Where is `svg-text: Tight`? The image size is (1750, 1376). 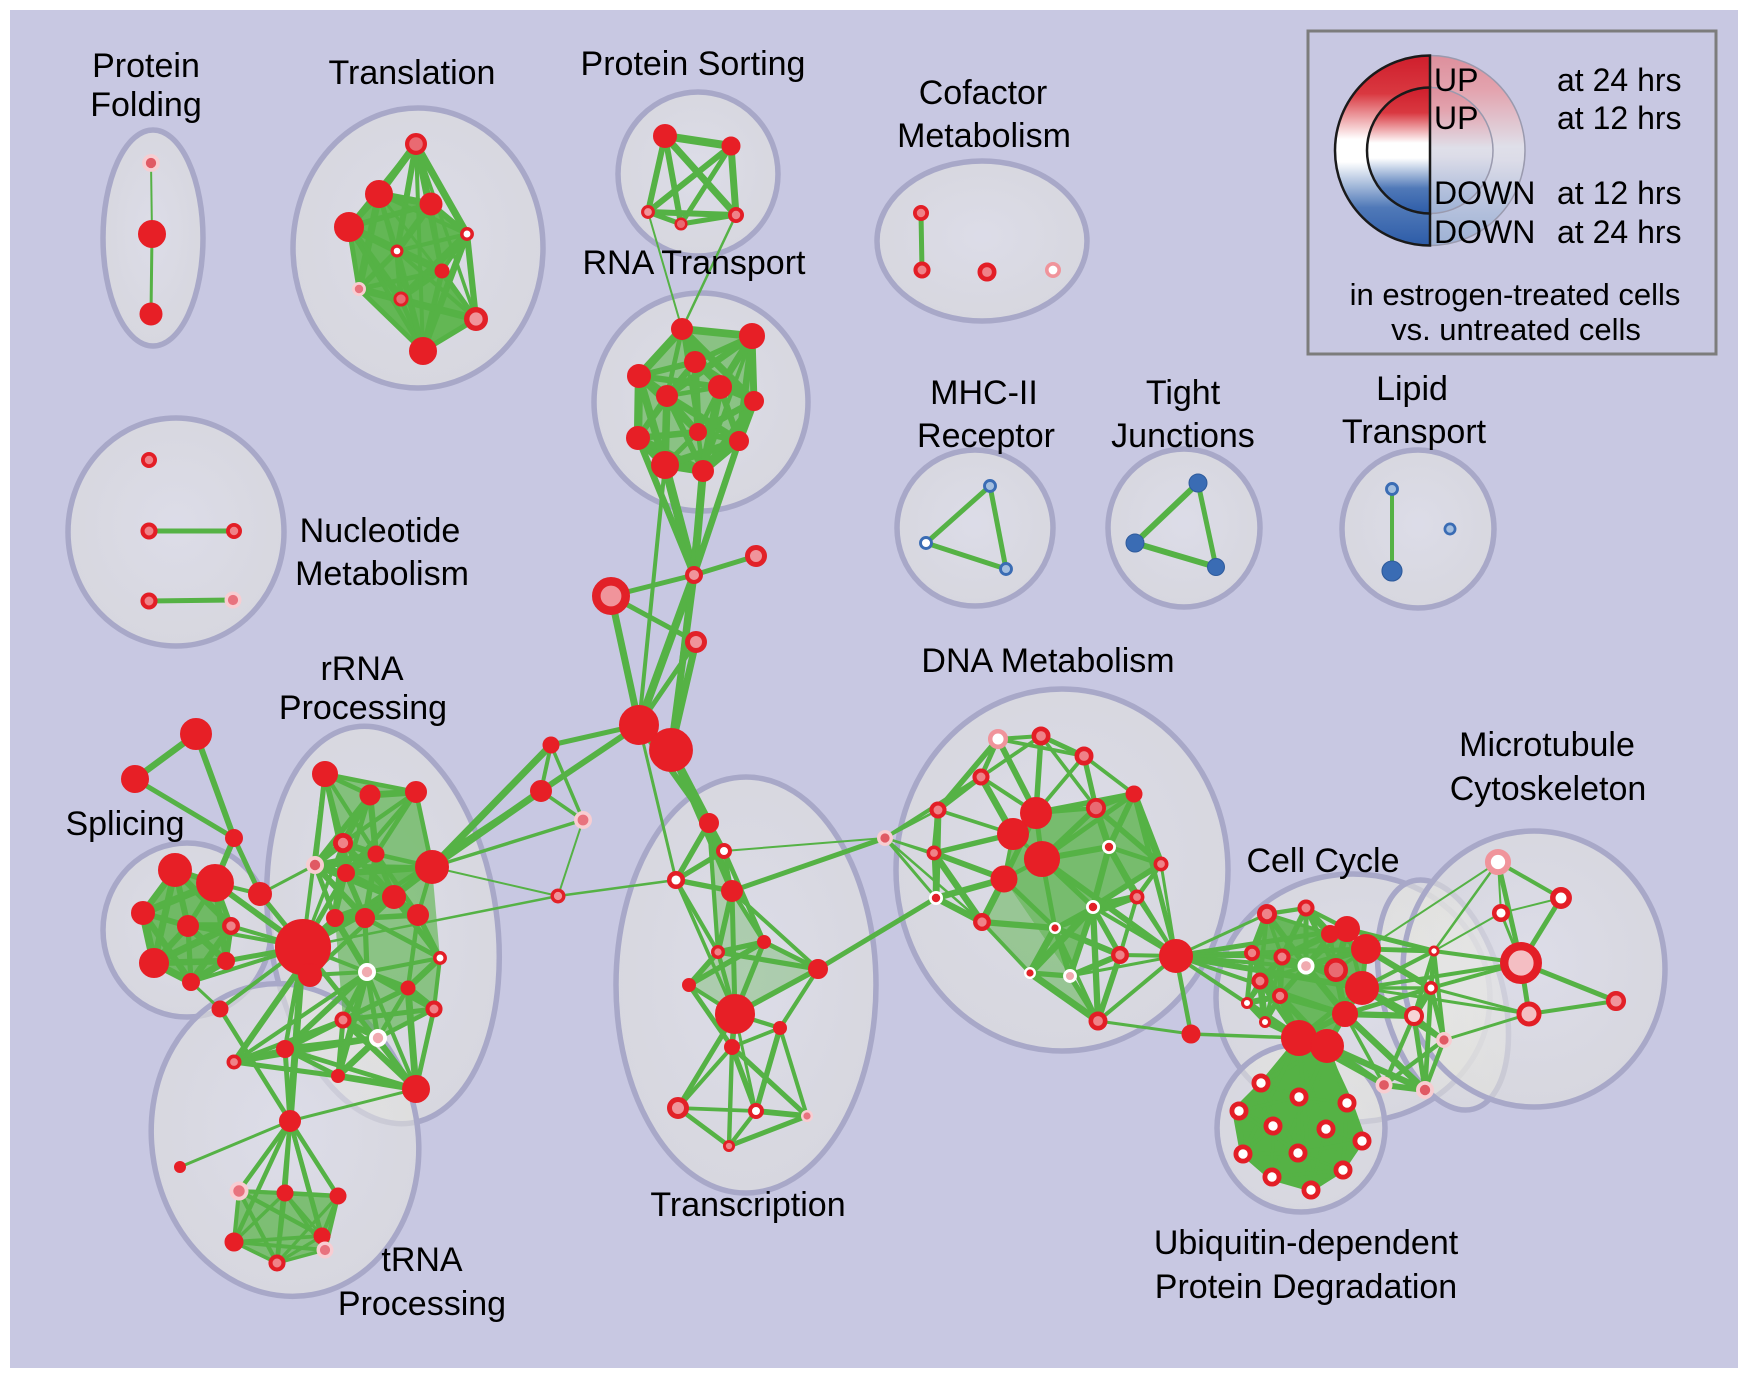
svg-text: Tight is located at coordinates (1183, 393).